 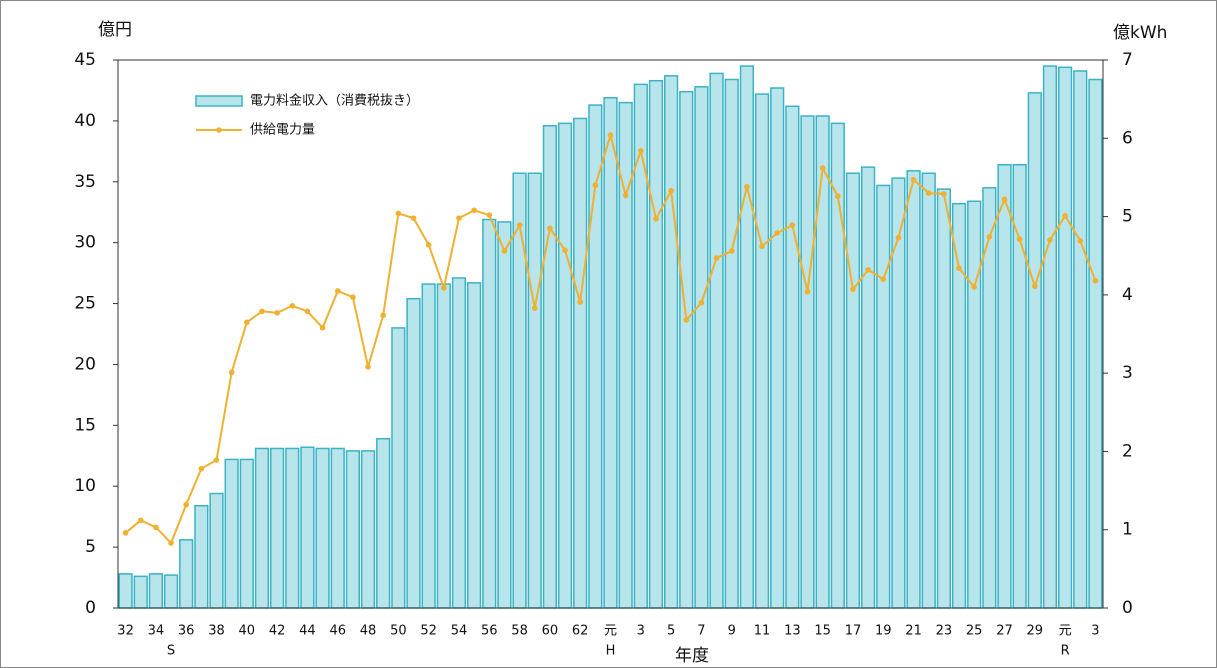 I want to click on x-tick-label: 19, so click(x=883, y=631).